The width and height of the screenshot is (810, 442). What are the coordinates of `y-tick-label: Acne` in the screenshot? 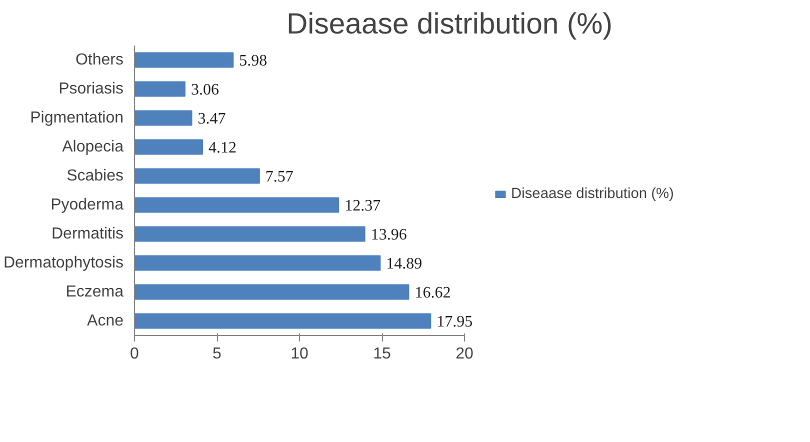 It's located at (105, 321).